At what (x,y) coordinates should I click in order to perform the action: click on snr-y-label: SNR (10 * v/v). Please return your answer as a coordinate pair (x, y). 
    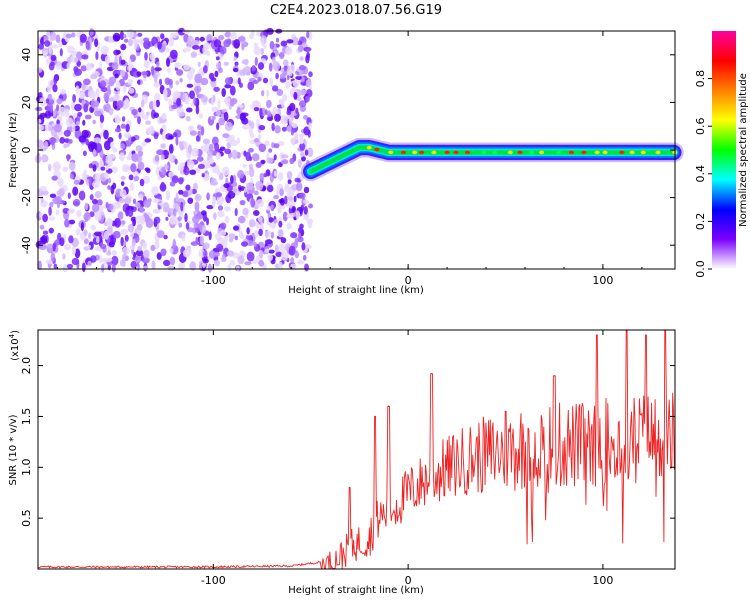
    Looking at the image, I should click on (13, 449).